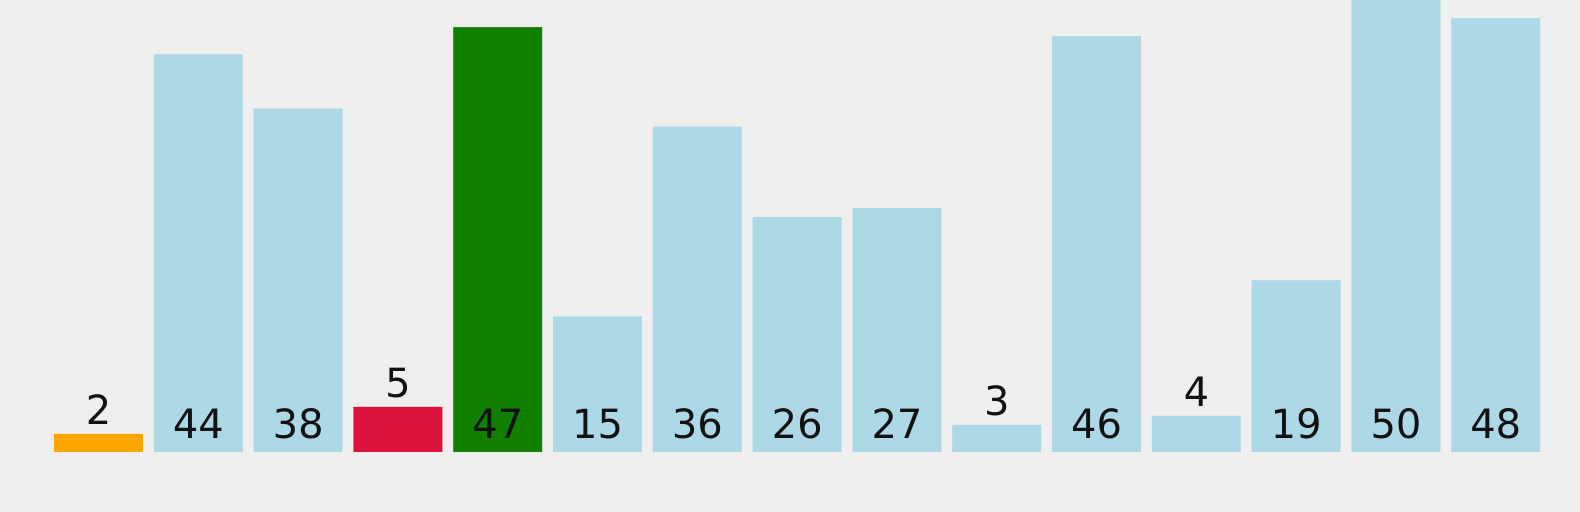 The height and width of the screenshot is (512, 1580). Describe the element at coordinates (98, 411) in the screenshot. I see `bar-value-label-0: 2` at that location.